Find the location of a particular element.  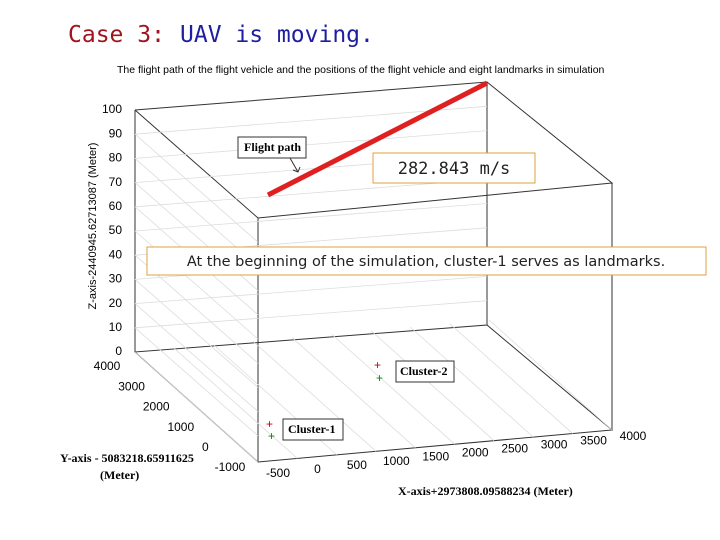

slide-title-prefix: Case 3: is located at coordinates (116, 35).